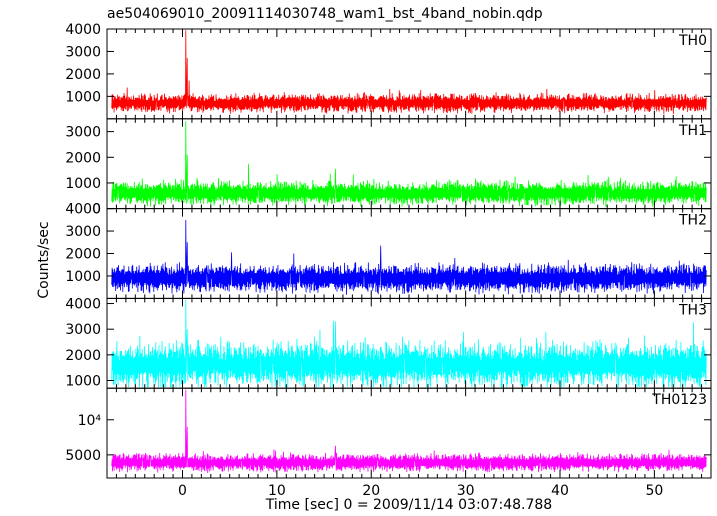  Describe the element at coordinates (371, 491) in the screenshot. I see `x-tick-label: 20` at that location.